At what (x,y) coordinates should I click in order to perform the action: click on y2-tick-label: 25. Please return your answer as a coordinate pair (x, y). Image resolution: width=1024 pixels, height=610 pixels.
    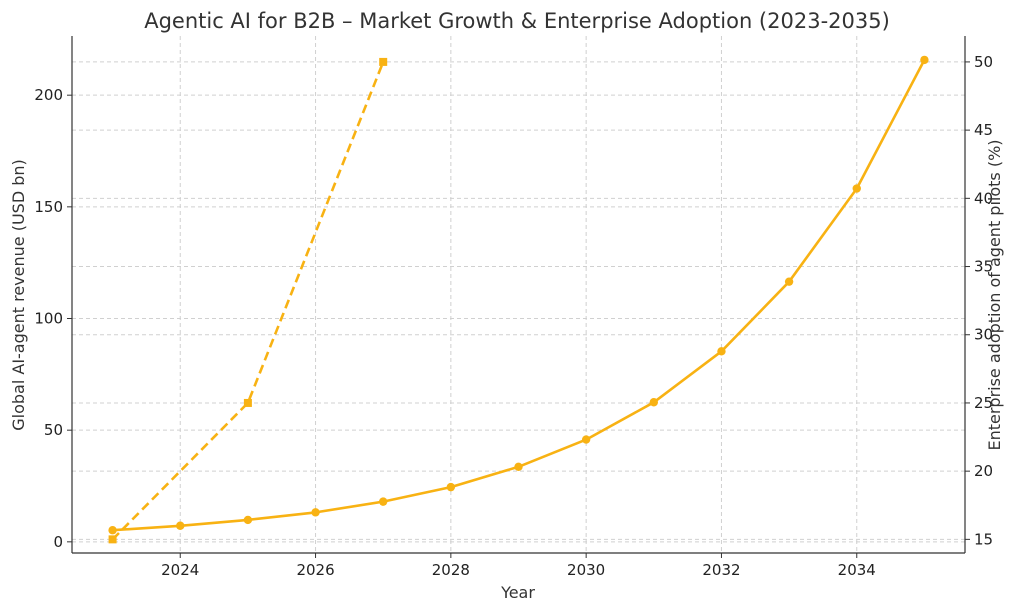
    Looking at the image, I should click on (983, 403).